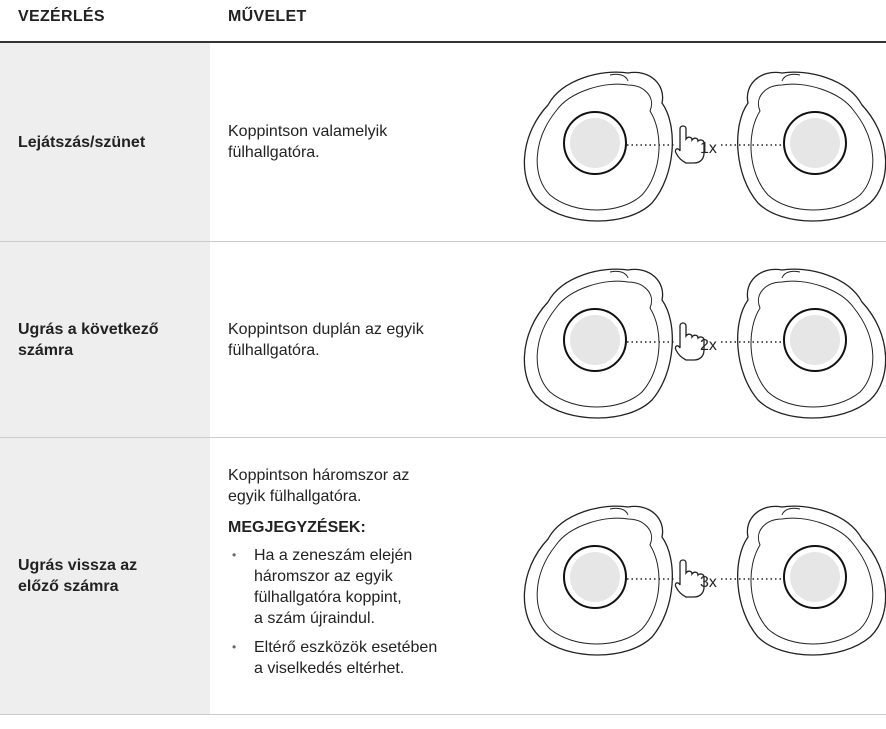 This screenshot has width=886, height=729. I want to click on text-line: fülhallgatóra koppint,, so click(328, 597).